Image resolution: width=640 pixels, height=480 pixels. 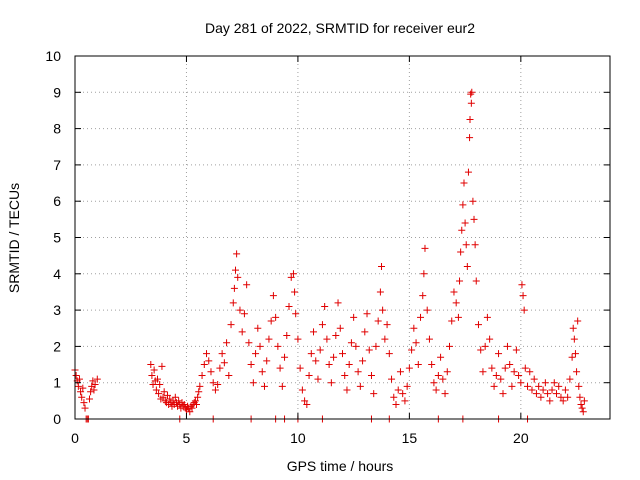 I want to click on y-tick-label: 9, so click(x=57, y=92).